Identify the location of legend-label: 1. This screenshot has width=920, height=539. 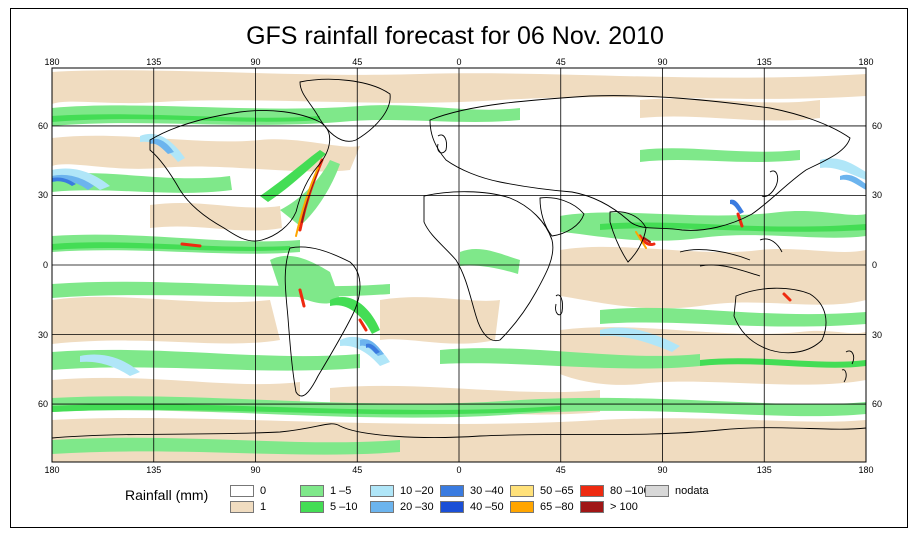
(263, 506).